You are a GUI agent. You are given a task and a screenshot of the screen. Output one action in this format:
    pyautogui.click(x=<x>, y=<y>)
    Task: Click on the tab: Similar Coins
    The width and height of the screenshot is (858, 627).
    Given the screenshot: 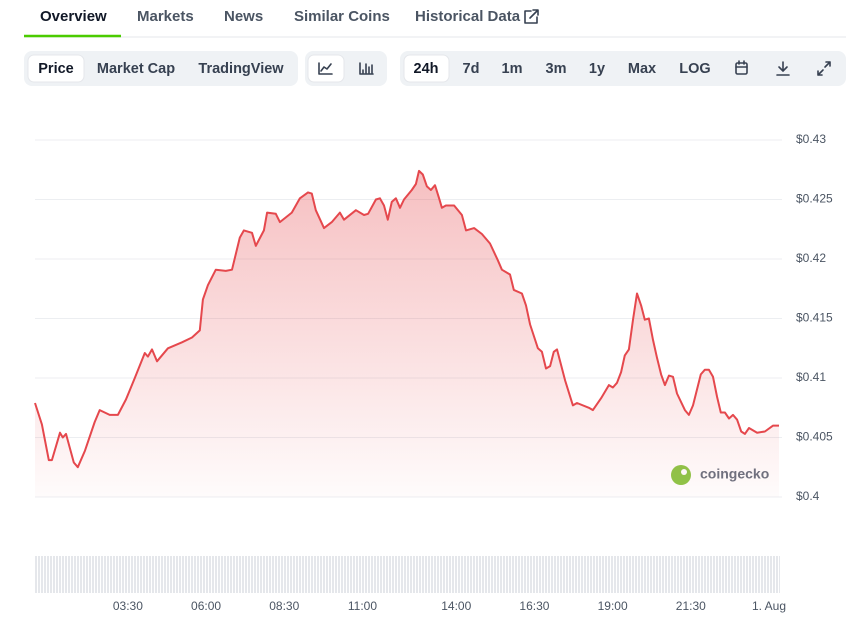 What is the action you would take?
    pyautogui.click(x=342, y=16)
    